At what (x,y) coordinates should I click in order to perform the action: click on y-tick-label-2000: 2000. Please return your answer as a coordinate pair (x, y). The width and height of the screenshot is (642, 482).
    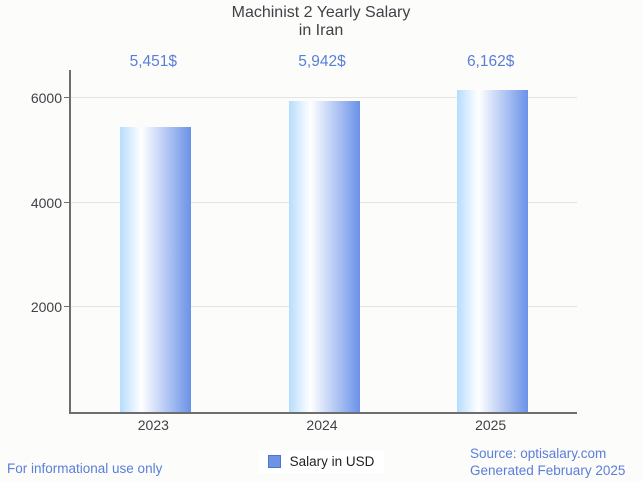
    Looking at the image, I should click on (46, 307).